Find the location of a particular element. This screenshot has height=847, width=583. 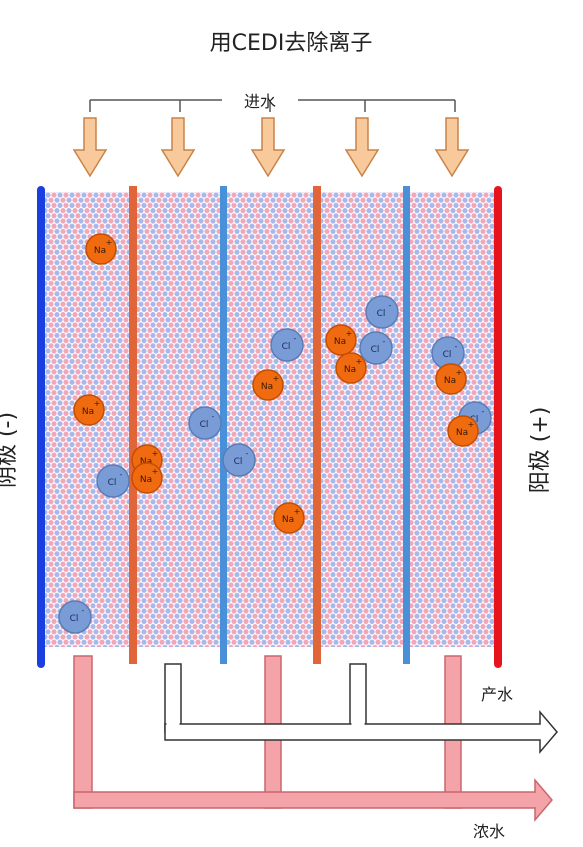

chloride-ion-8: Cl- is located at coordinates (239, 460).